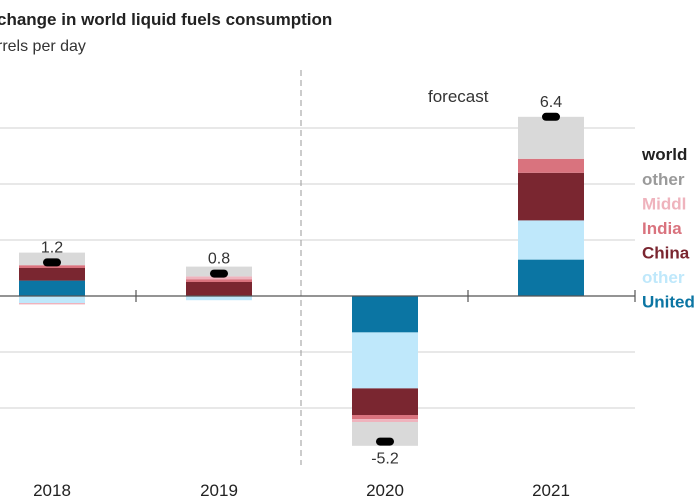 This screenshot has height=500, width=700. Describe the element at coordinates (52, 247) in the screenshot. I see `total-label: 1.2` at that location.